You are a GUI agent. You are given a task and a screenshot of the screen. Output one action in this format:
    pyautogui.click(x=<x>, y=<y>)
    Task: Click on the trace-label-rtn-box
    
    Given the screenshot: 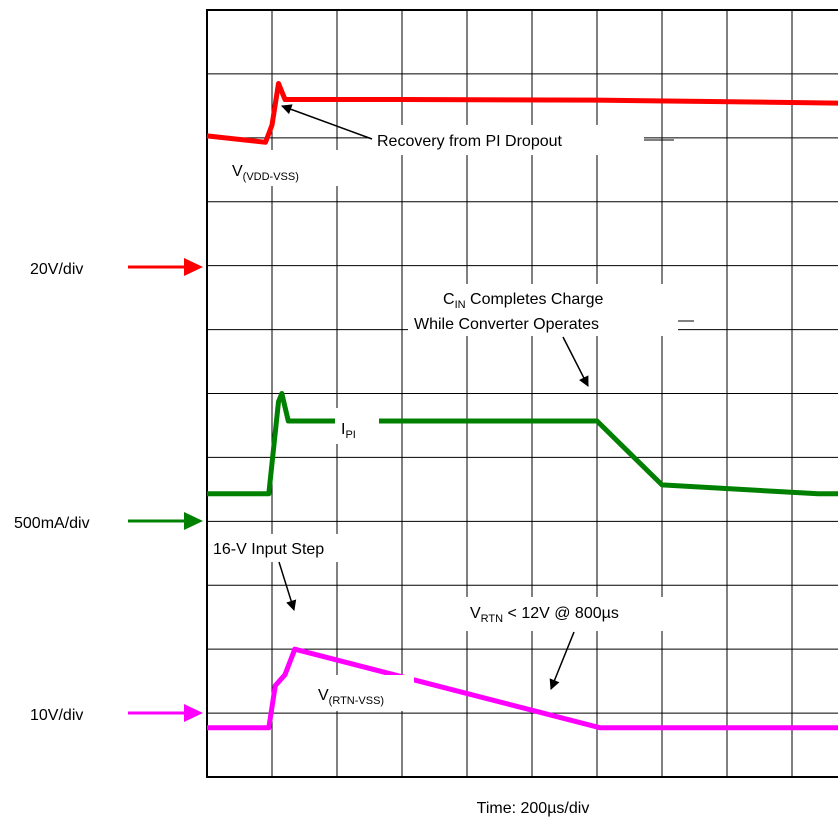 What is the action you would take?
    pyautogui.click(x=364, y=693)
    